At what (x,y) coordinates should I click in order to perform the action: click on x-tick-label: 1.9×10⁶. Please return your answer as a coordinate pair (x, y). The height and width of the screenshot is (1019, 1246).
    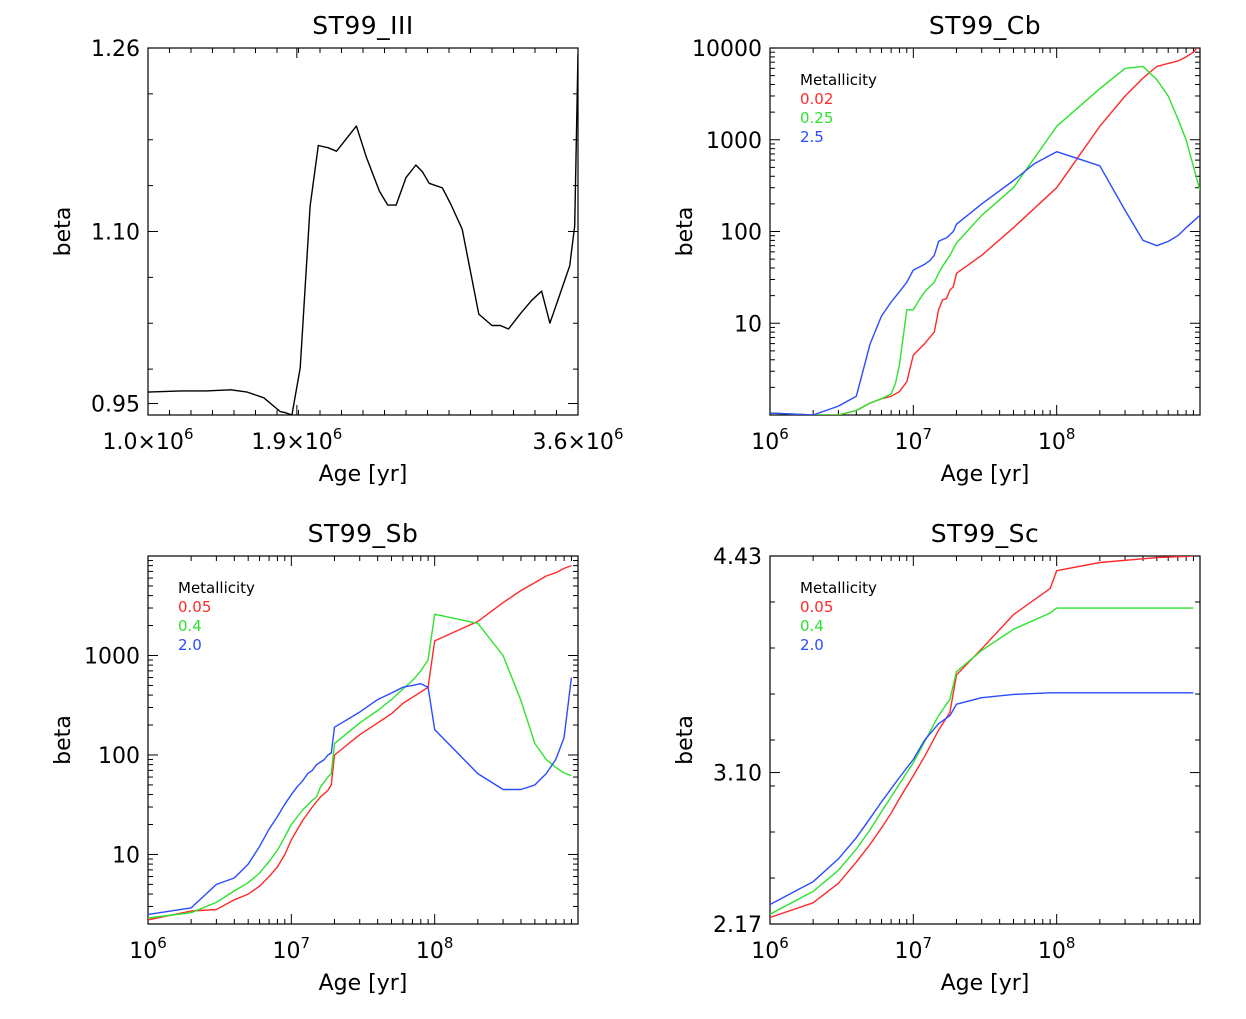
    Looking at the image, I should click on (296, 440).